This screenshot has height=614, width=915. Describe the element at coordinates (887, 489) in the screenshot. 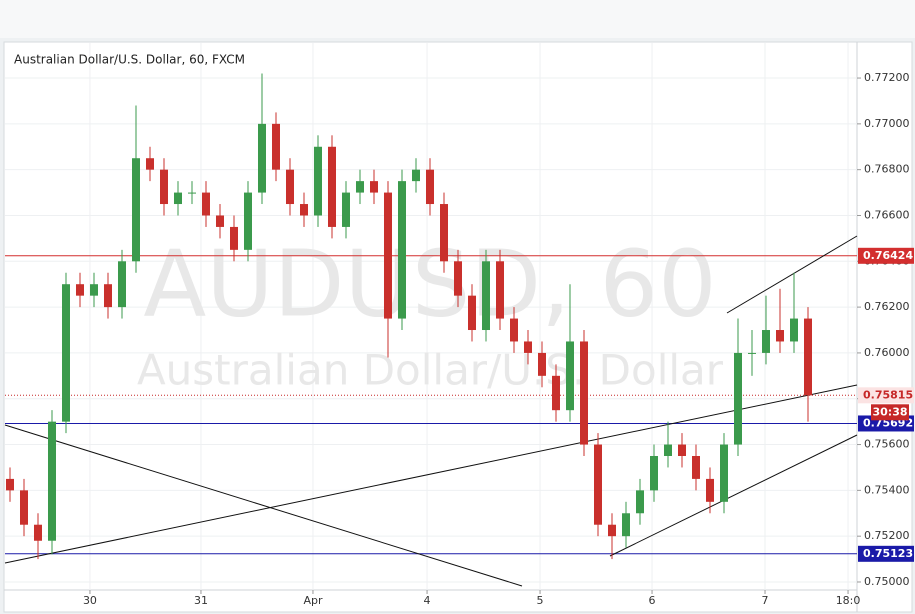

I see `y-tick-label: 0.75400` at that location.